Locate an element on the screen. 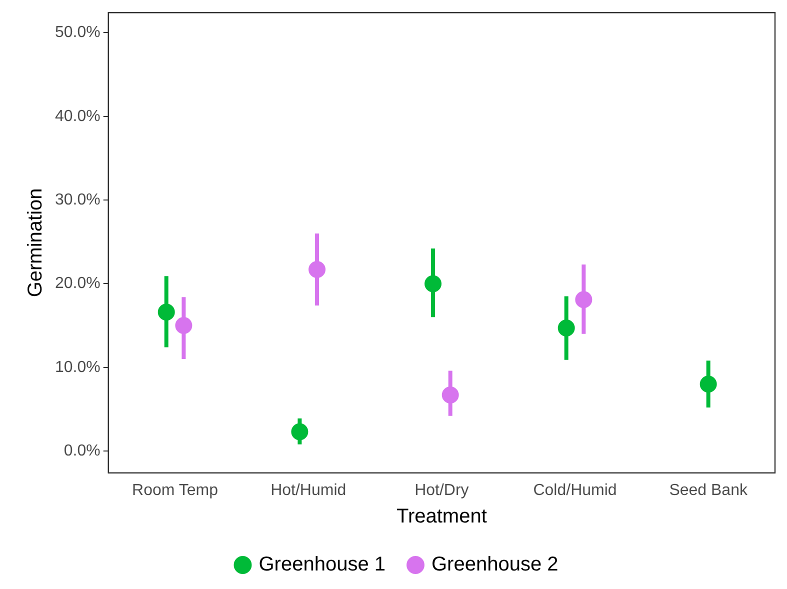 The image size is (787, 589). x-tick-label: Hot/Dry is located at coordinates (441, 490).